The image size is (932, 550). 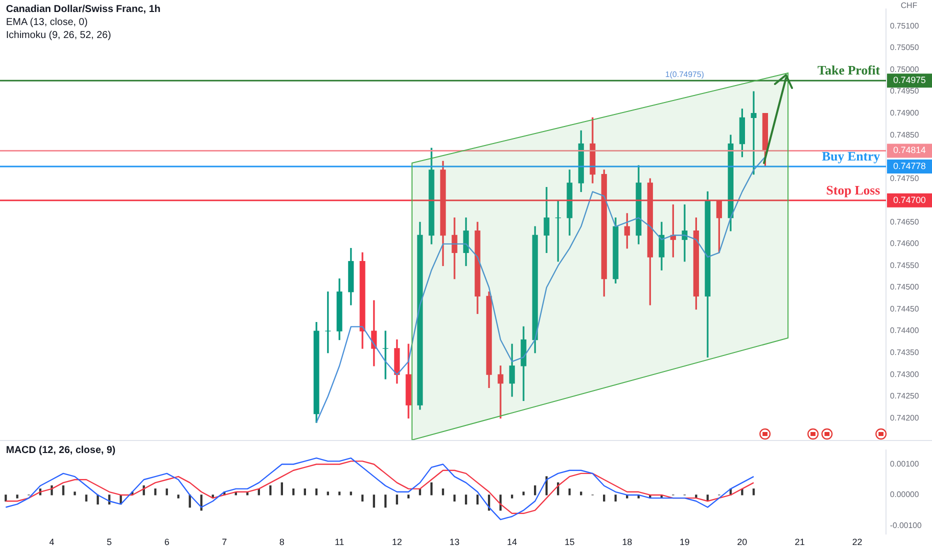 What do you see at coordinates (627, 541) in the screenshot?
I see `x-tick-label: 18` at bounding box center [627, 541].